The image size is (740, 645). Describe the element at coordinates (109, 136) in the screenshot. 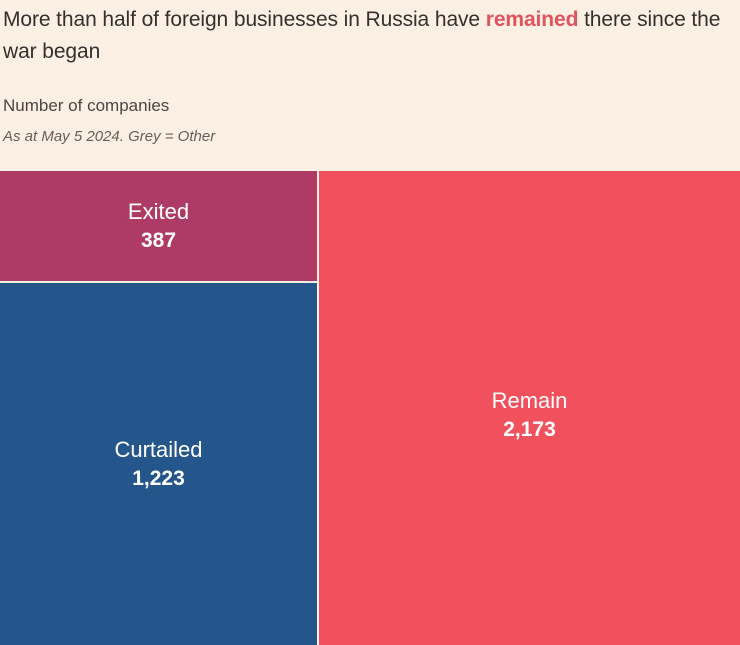

I see `chart-source-note: As at May 5 2024. Grey = Other` at that location.